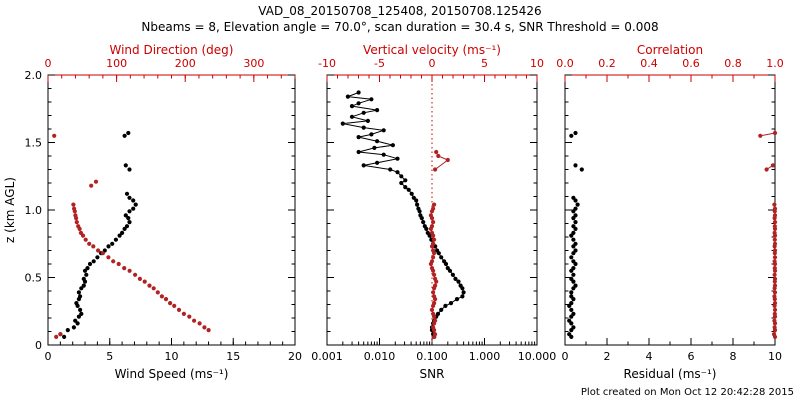 The image size is (800, 400). What do you see at coordinates (607, 63) in the screenshot?
I see `svg-text: 0.2` at bounding box center [607, 63].